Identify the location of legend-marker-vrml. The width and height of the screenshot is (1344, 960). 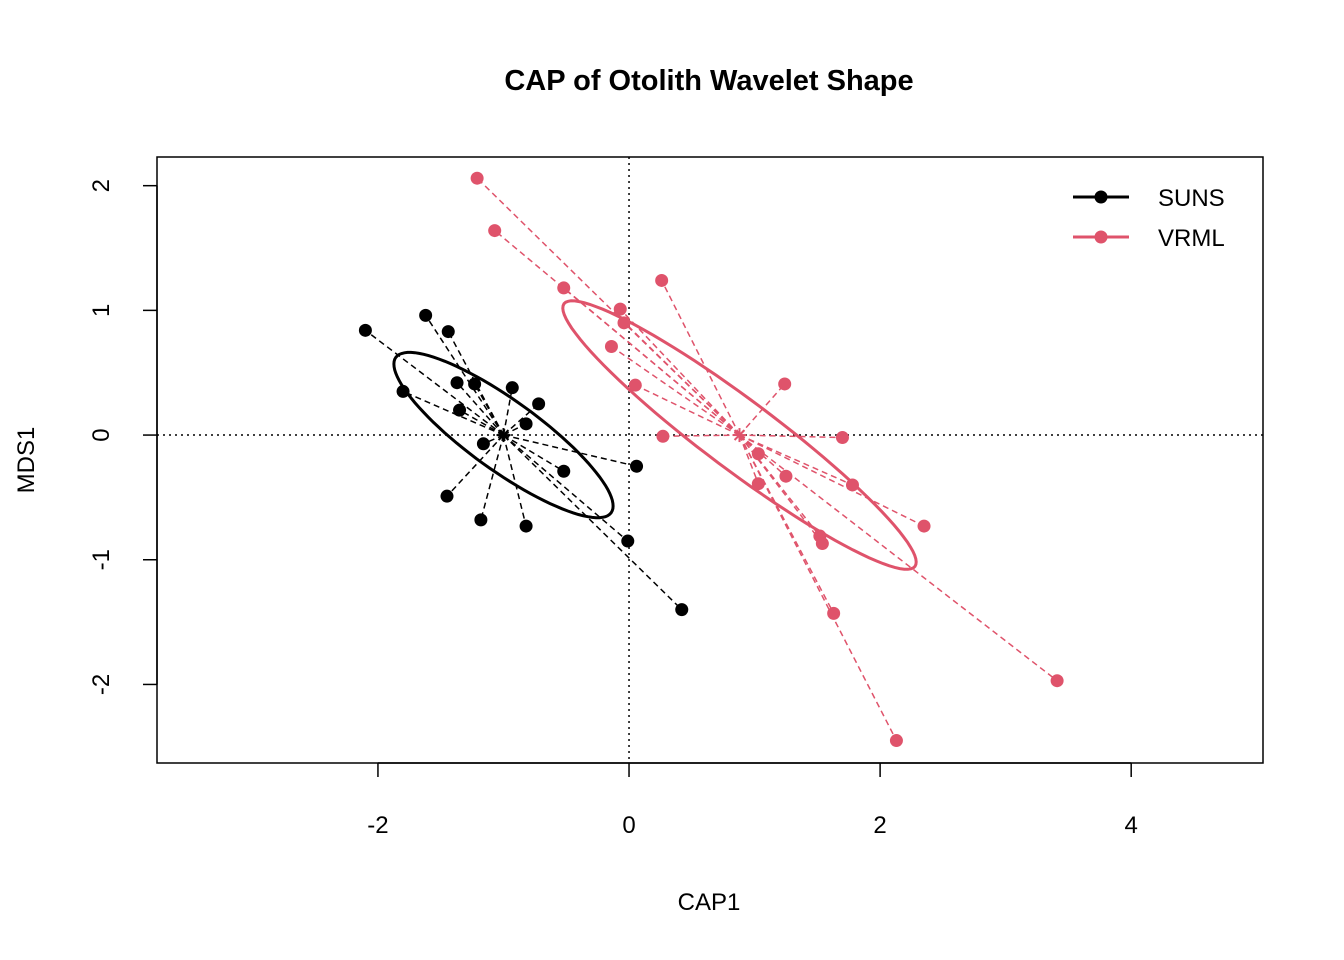
(1101, 237).